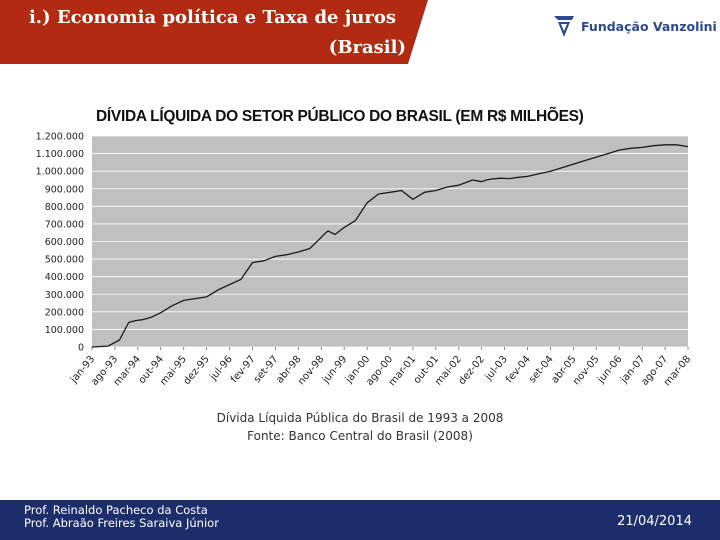  What do you see at coordinates (60, 154) in the screenshot?
I see `y-tick-label: 1.100.000` at bounding box center [60, 154].